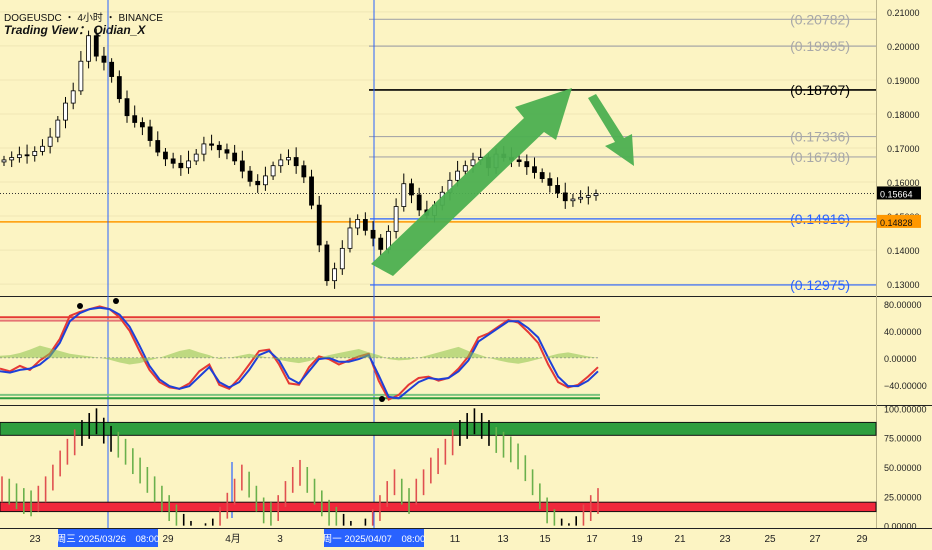 The image size is (932, 550). Describe the element at coordinates (903, 81) in the screenshot. I see `price-tick-label: 0.19000` at that location.